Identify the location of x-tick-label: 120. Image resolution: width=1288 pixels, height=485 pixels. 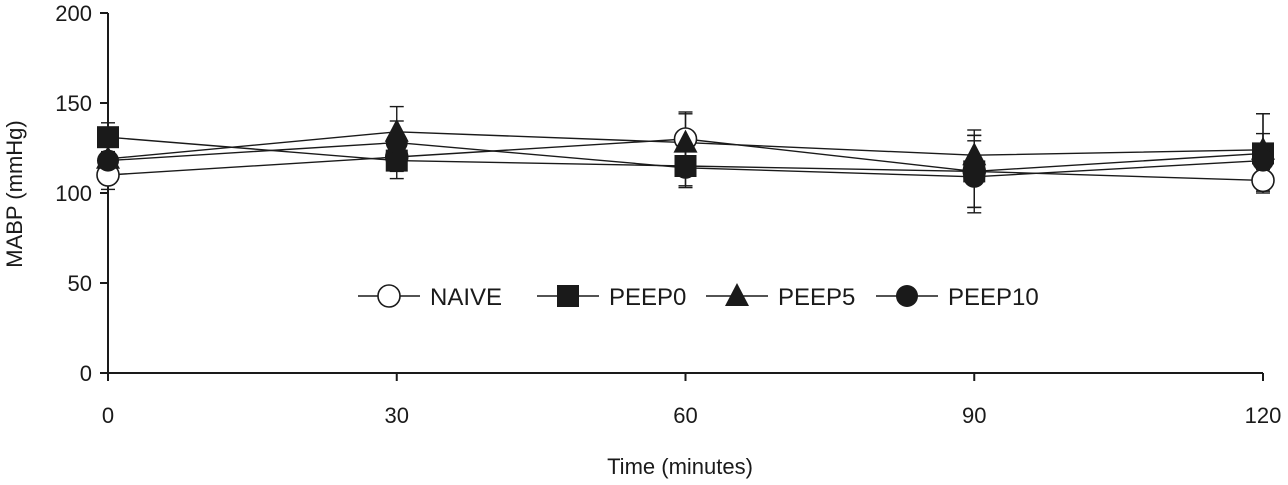
(1263, 415).